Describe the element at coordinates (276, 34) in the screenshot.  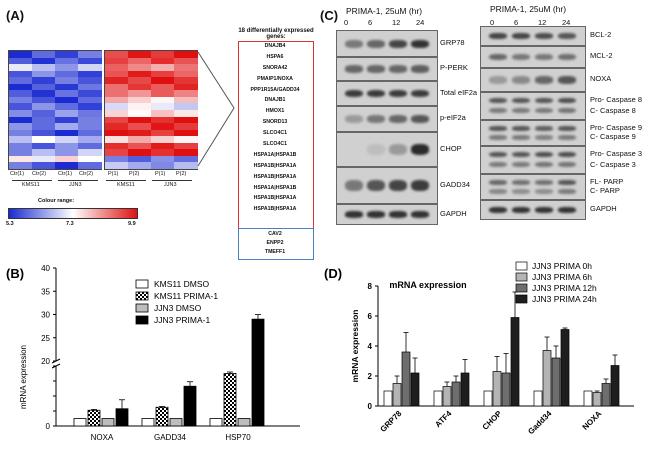
I see `genes-title: 18 differentially expressed genes:` at that location.